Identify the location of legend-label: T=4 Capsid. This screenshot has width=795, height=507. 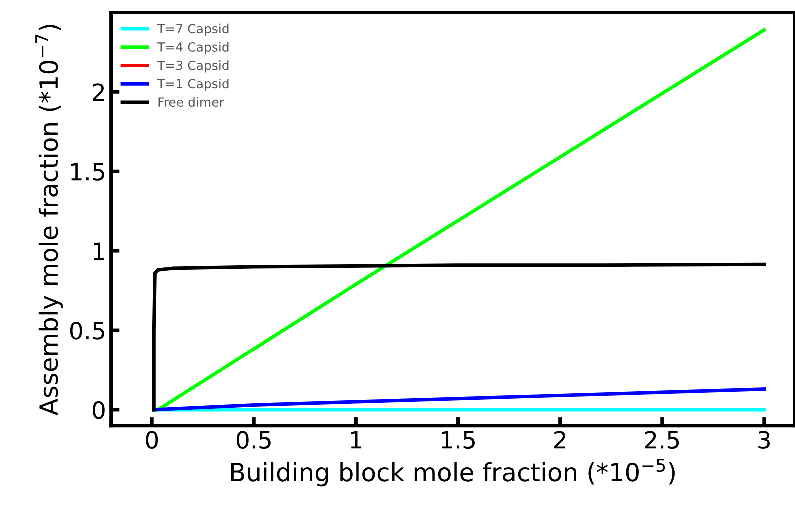
(193, 48).